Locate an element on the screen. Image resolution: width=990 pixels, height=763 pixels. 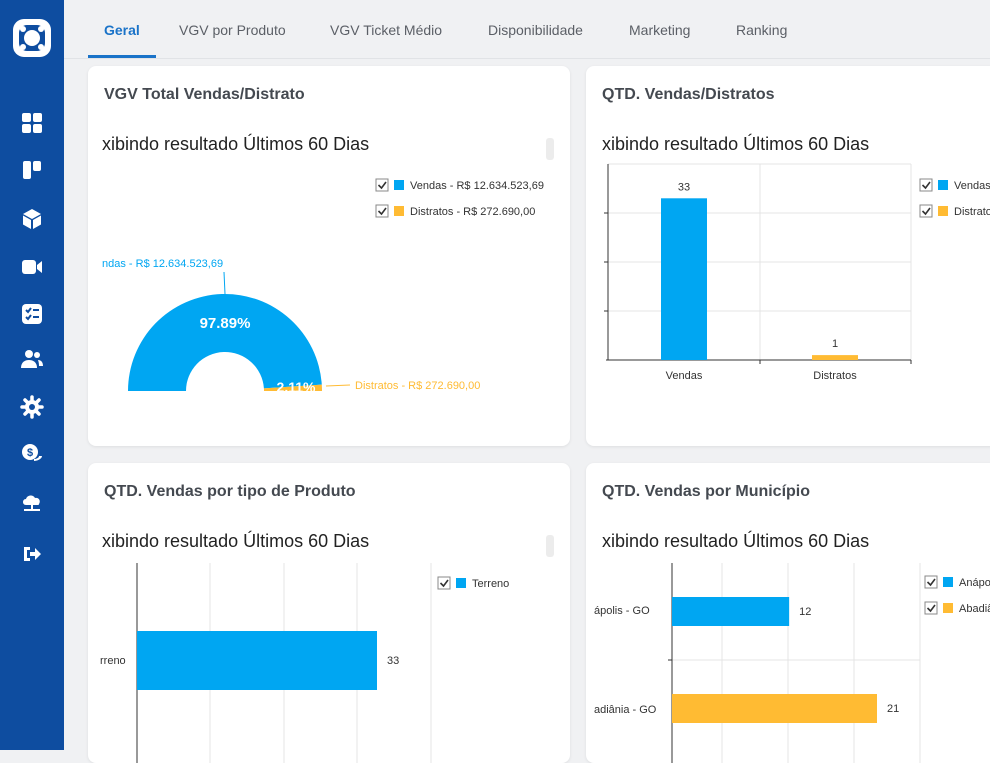
bar-value-label-vendas: 33 is located at coordinates (684, 187).